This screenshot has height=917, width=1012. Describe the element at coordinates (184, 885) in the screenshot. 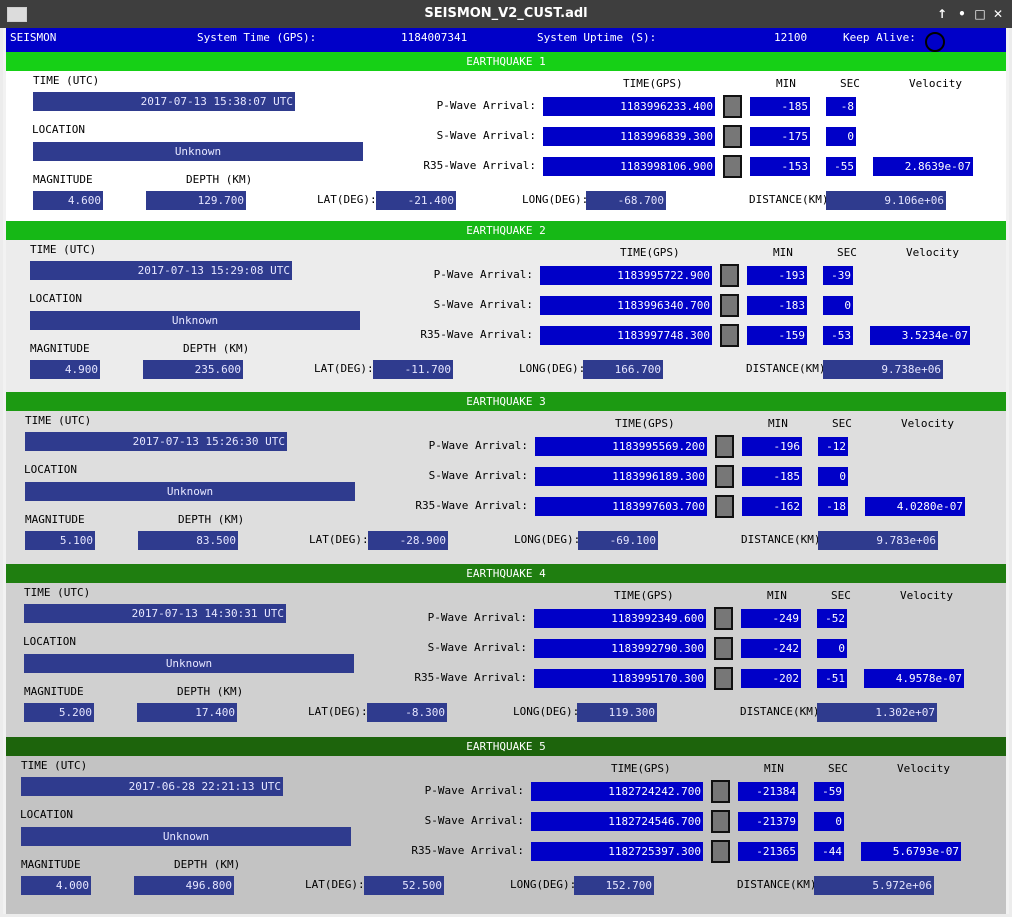

I see `depth-field: 496.800` at that location.